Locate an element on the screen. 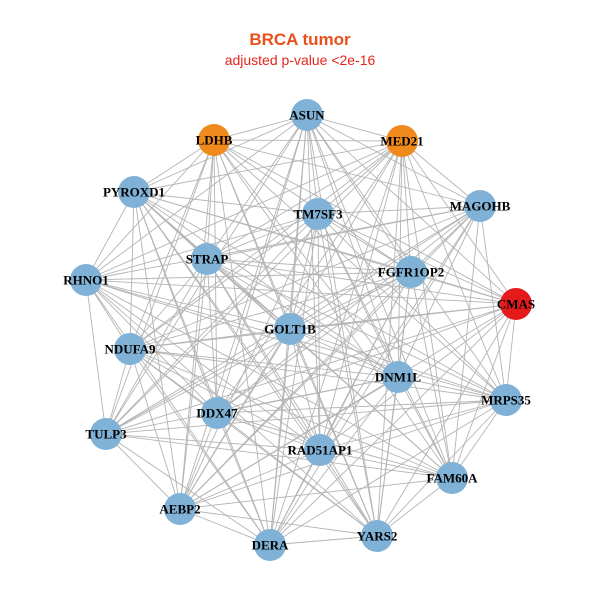 Image resolution: width=600 pixels, height=600 pixels. node-label: MAGOHB is located at coordinates (480, 206).